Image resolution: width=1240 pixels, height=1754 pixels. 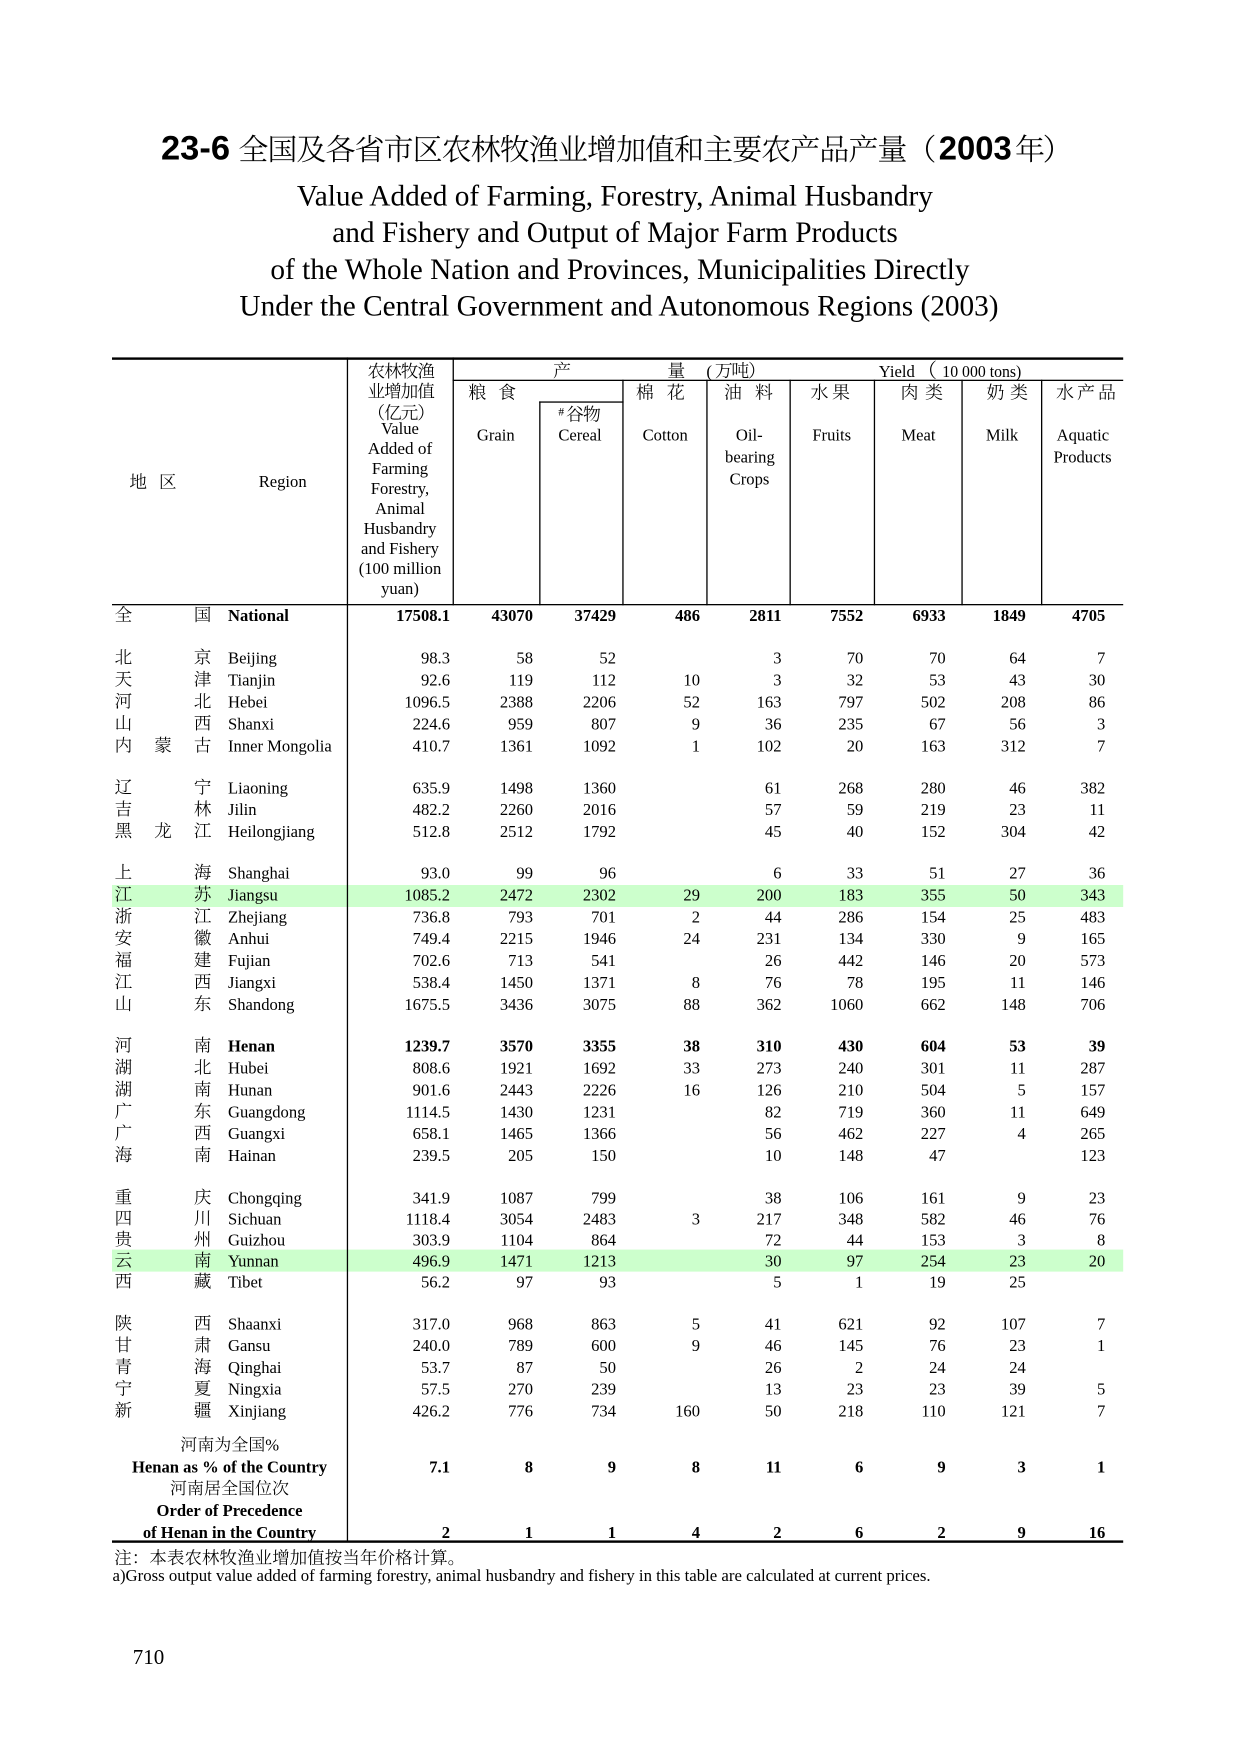 I want to click on svg-text: 78, so click(x=855, y=982).